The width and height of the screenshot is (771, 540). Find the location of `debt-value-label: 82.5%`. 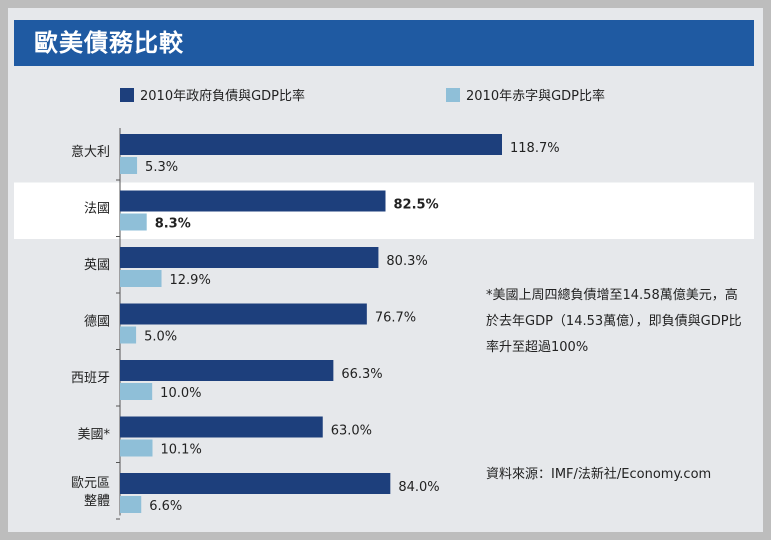

debt-value-label: 82.5% is located at coordinates (416, 205).